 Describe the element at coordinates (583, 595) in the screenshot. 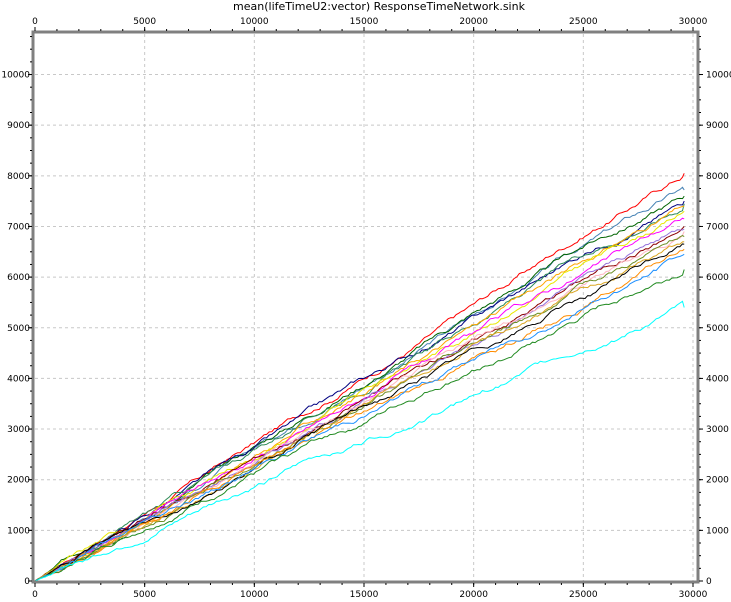

I see `x-tick-label-bottom: 25000` at that location.